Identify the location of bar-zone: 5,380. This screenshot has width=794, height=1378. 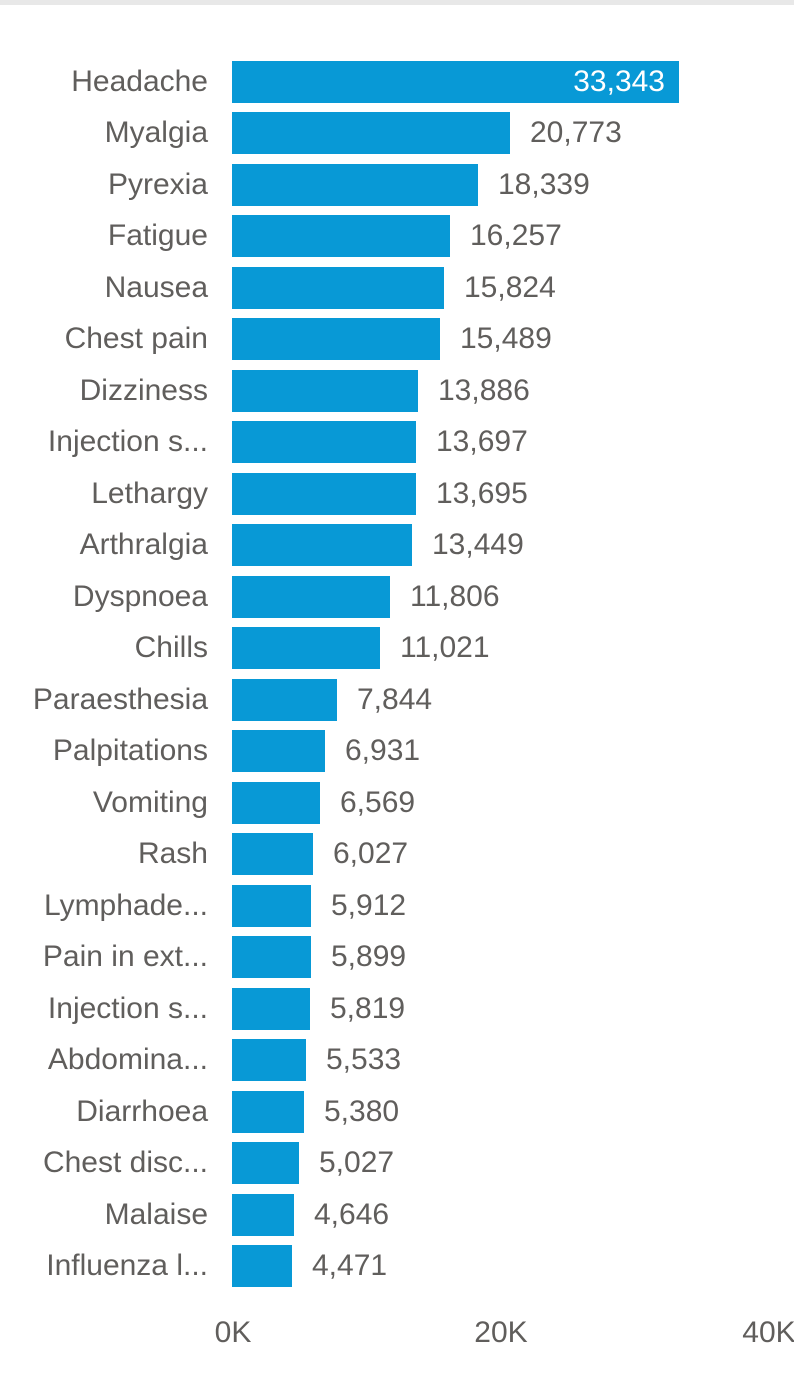
(513, 1111).